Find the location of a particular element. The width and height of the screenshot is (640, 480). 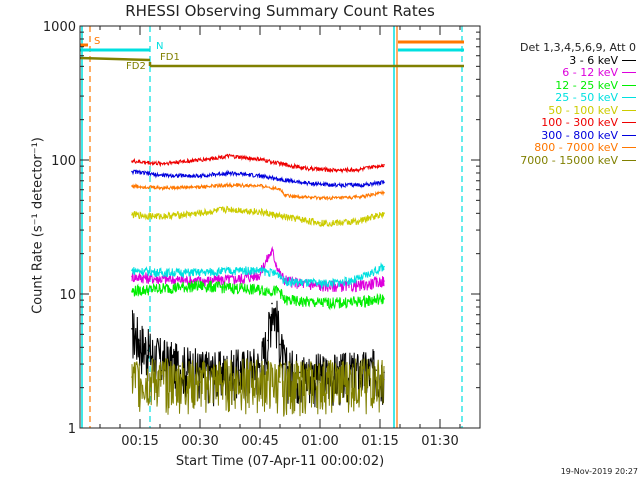

legend-entry: 800 - 7000 keV is located at coordinates (561, 147).